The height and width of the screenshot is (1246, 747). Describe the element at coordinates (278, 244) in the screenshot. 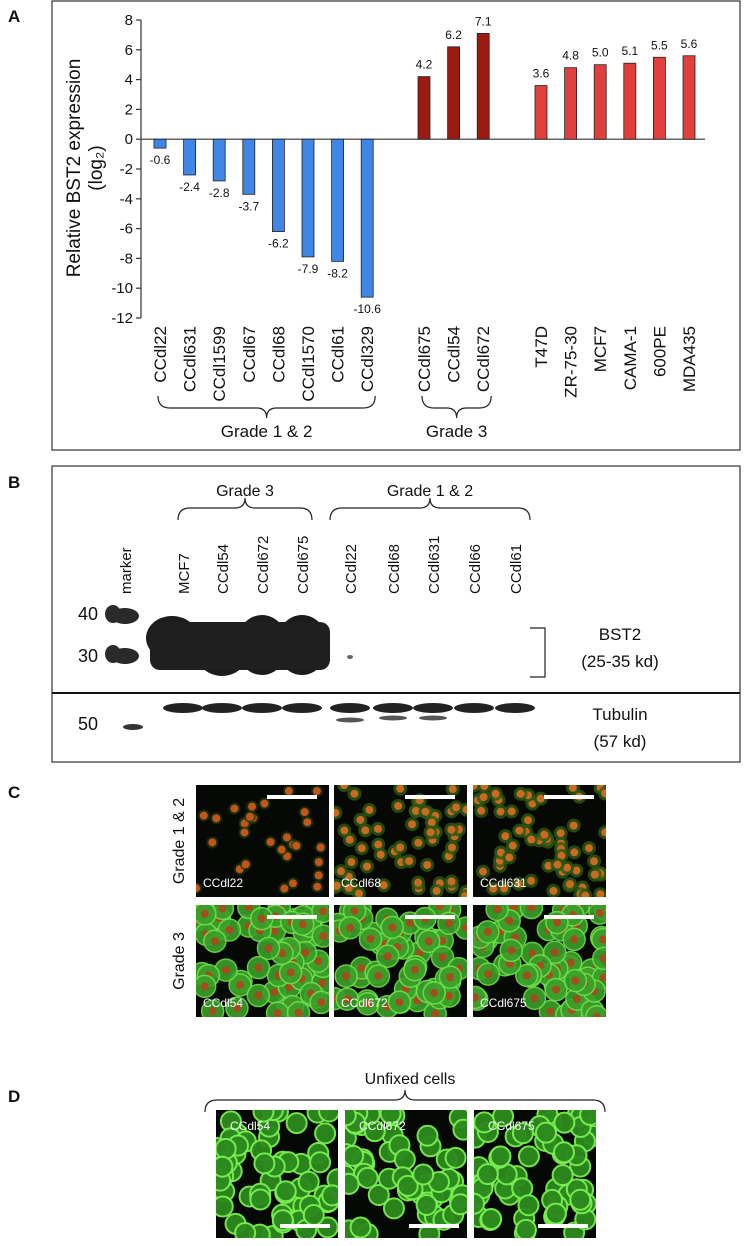

I see `value-label: -6.2` at that location.